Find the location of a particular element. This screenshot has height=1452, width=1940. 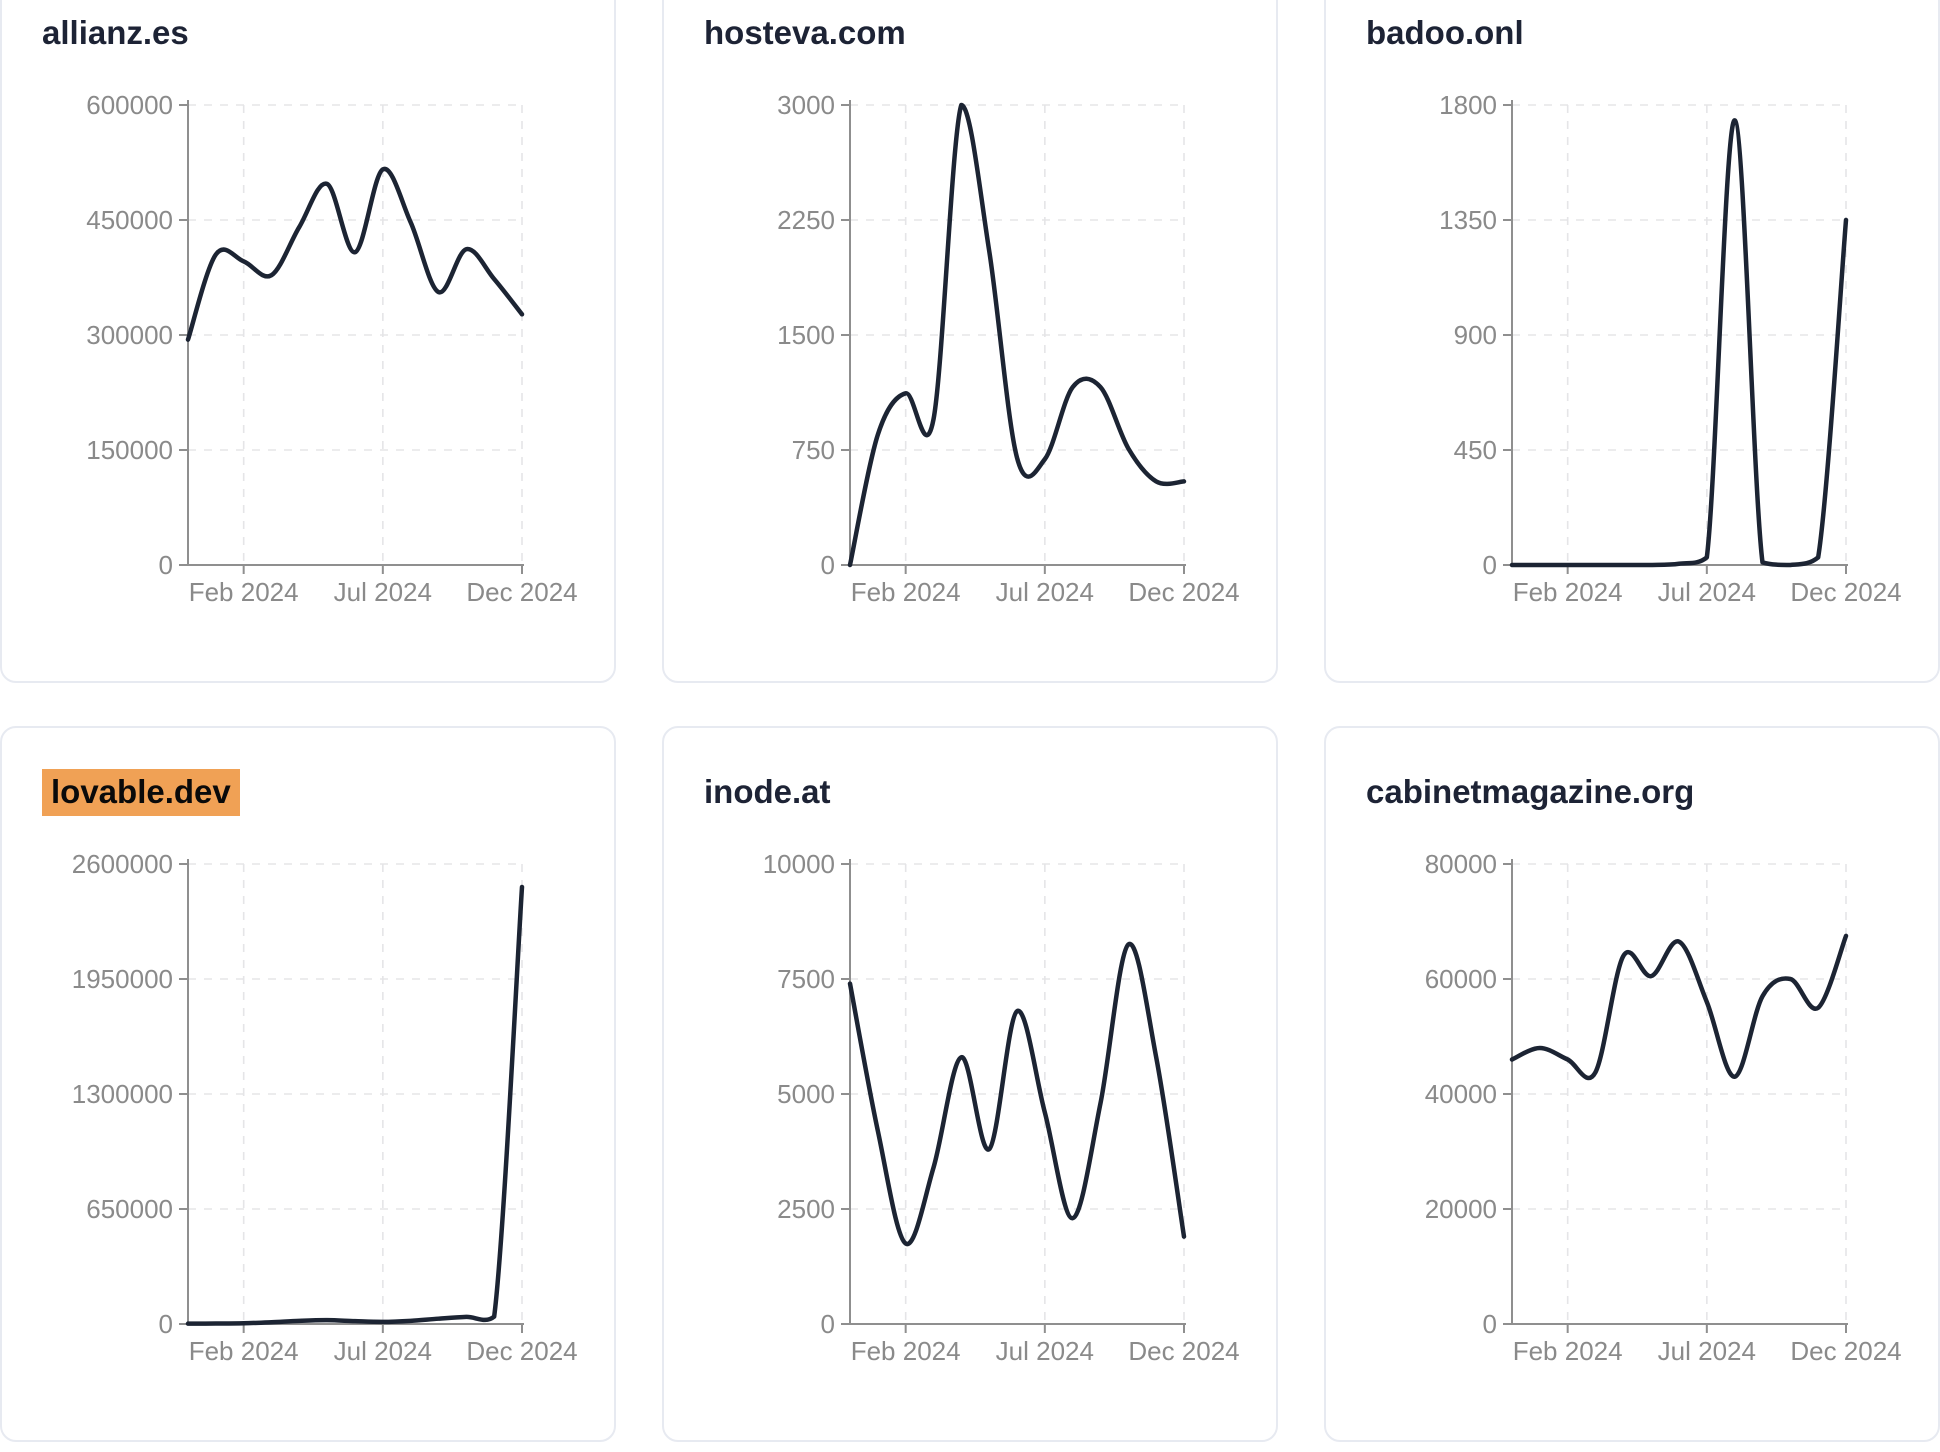

y-tick-label: 40000 is located at coordinates (1461, 1094).